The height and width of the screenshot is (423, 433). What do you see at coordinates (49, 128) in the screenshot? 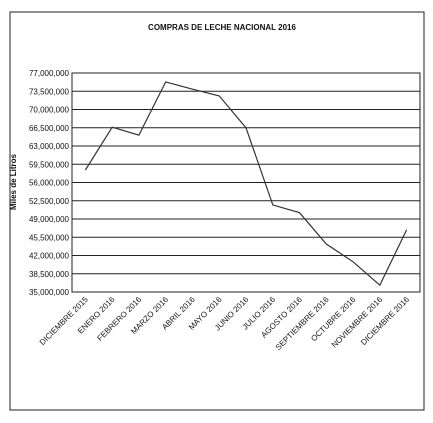
I see `y-tick-label: 66,500,000` at bounding box center [49, 128].